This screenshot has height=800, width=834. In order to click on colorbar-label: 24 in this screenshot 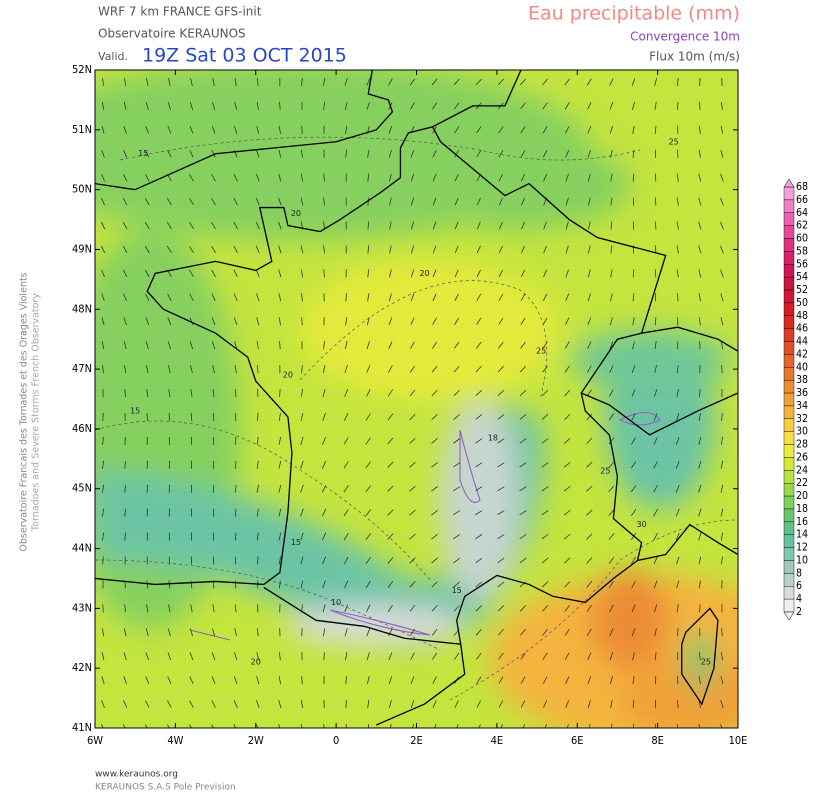, I will do `click(802, 470)`.